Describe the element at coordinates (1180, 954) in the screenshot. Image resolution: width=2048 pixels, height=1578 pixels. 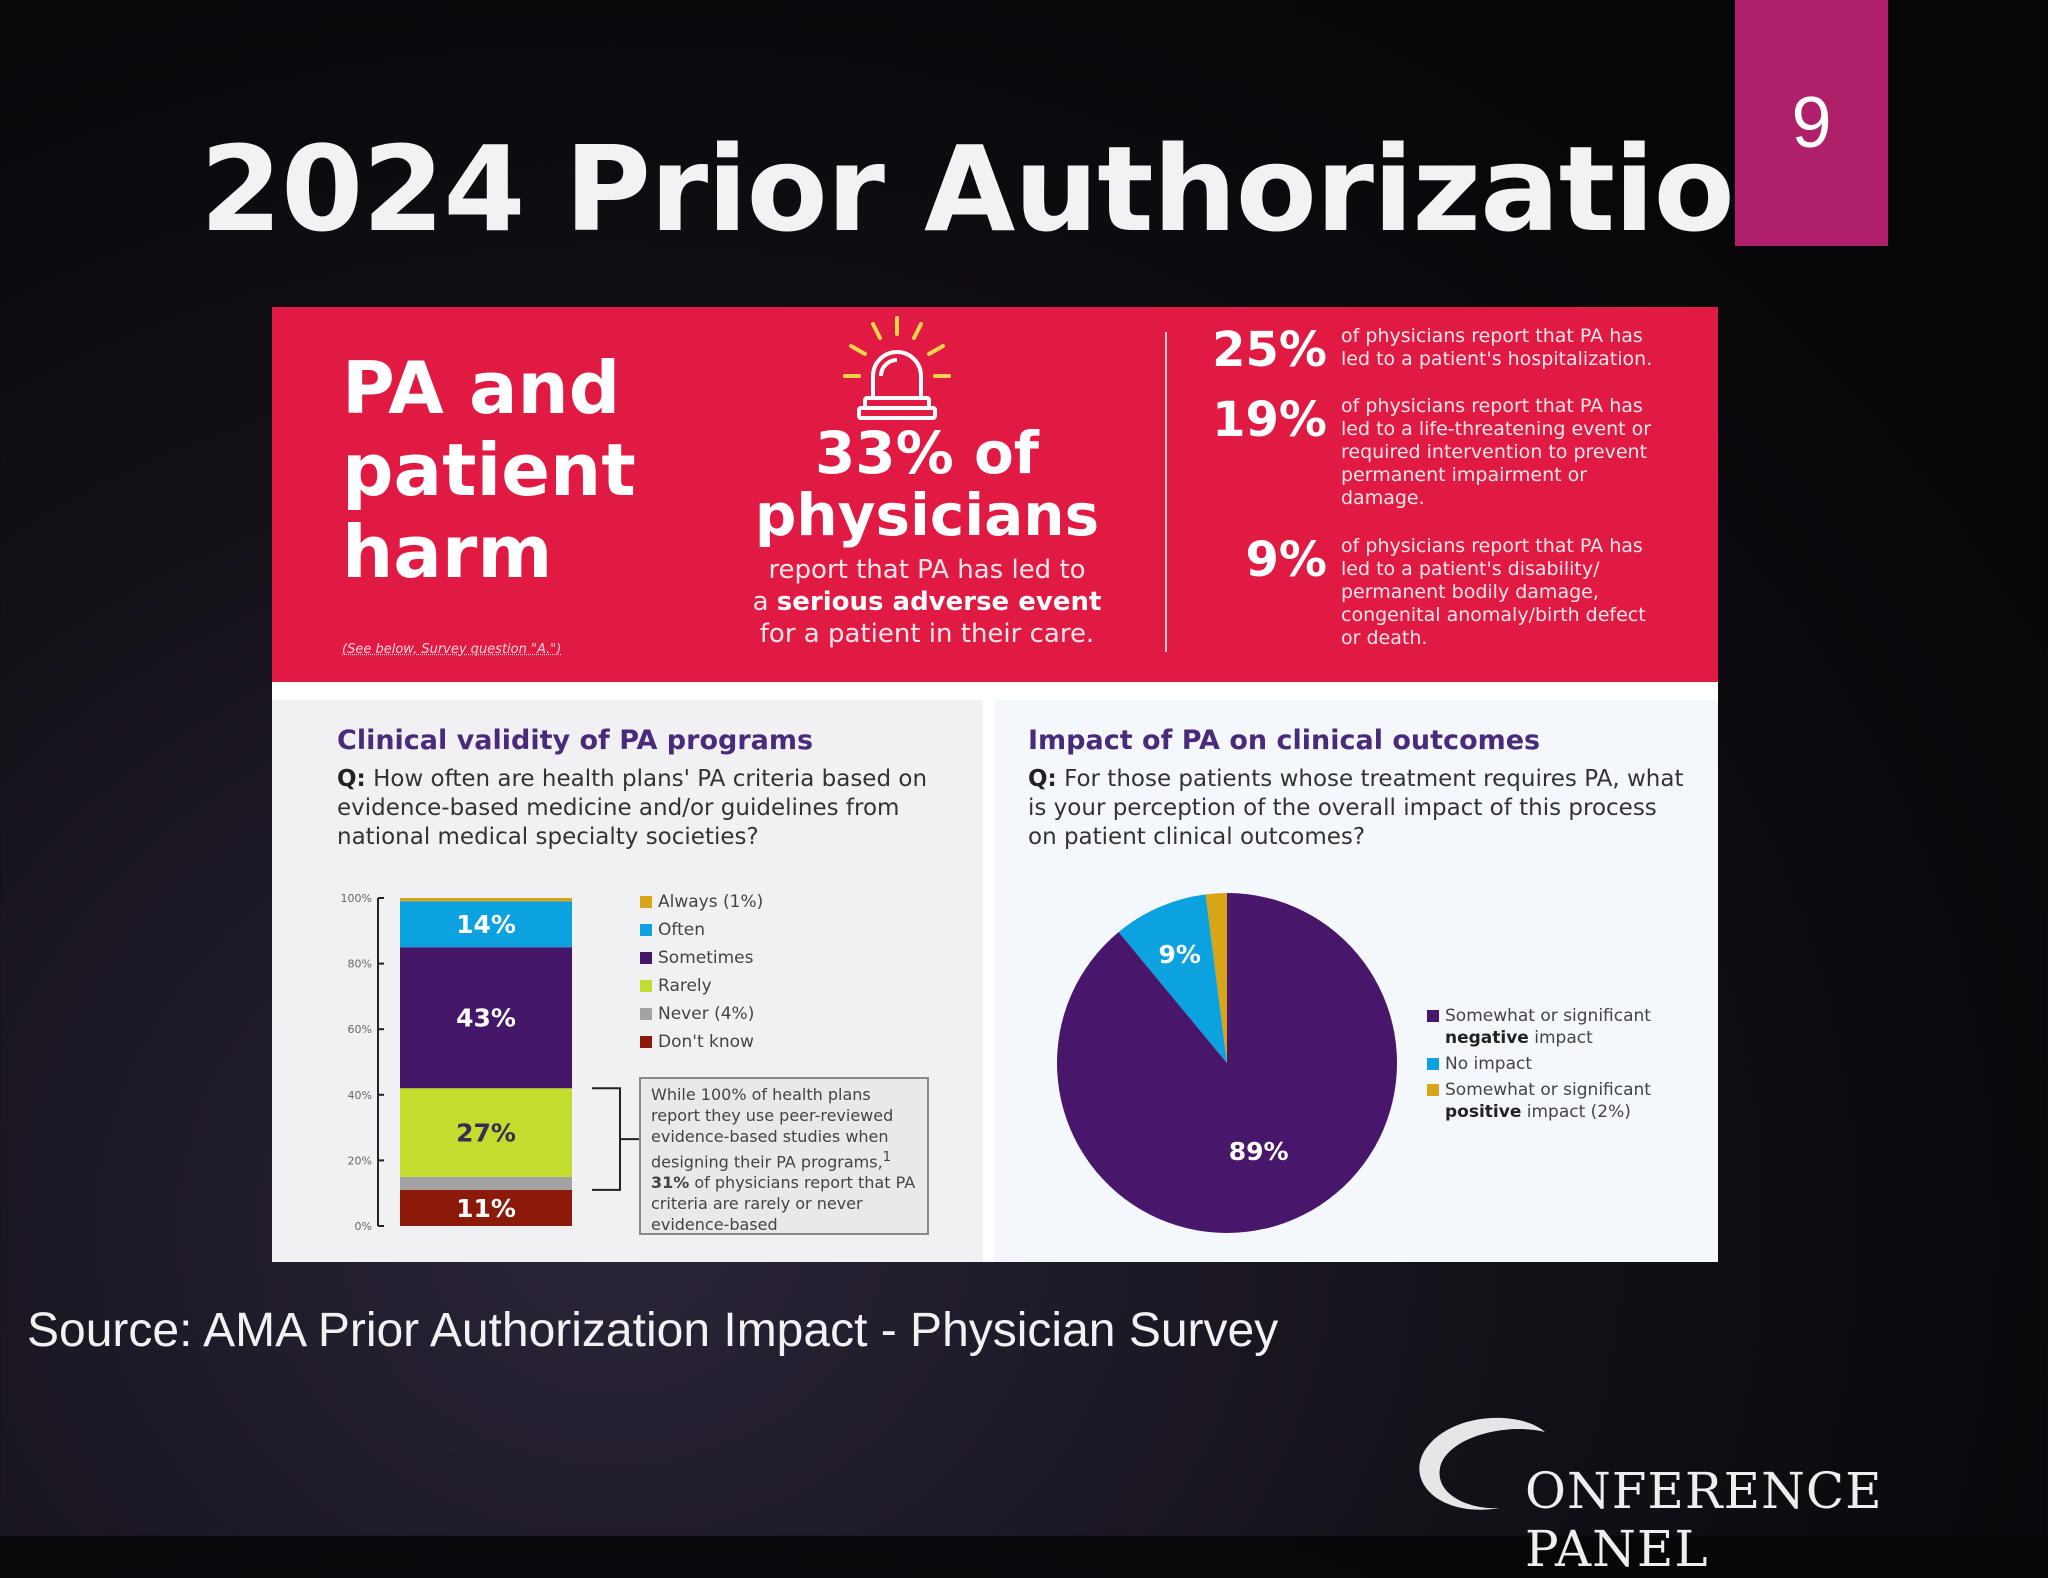
I see `pie-data-label: 9%` at that location.